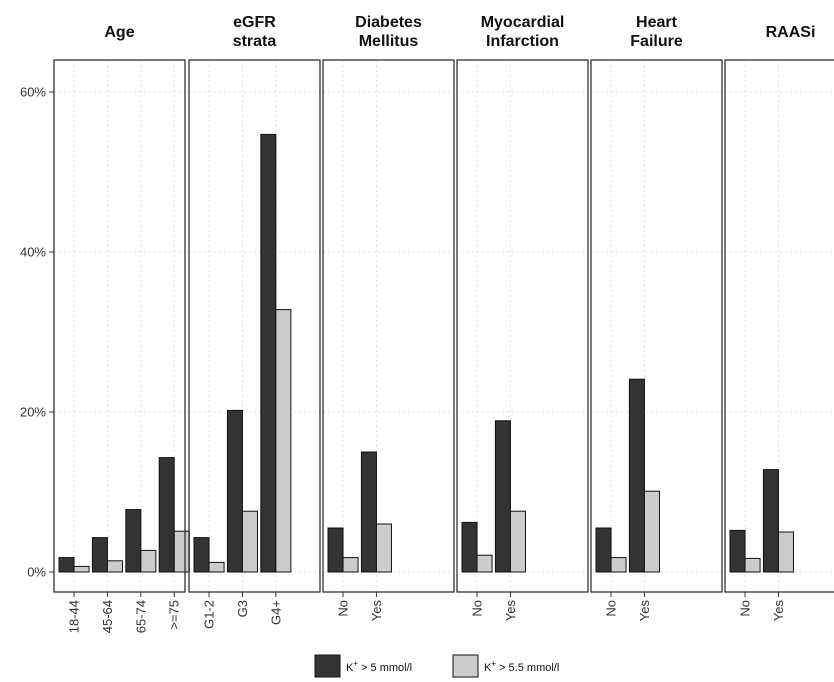 This screenshot has height=682, width=834. I want to click on bar-4-2-s2, so click(517, 541).